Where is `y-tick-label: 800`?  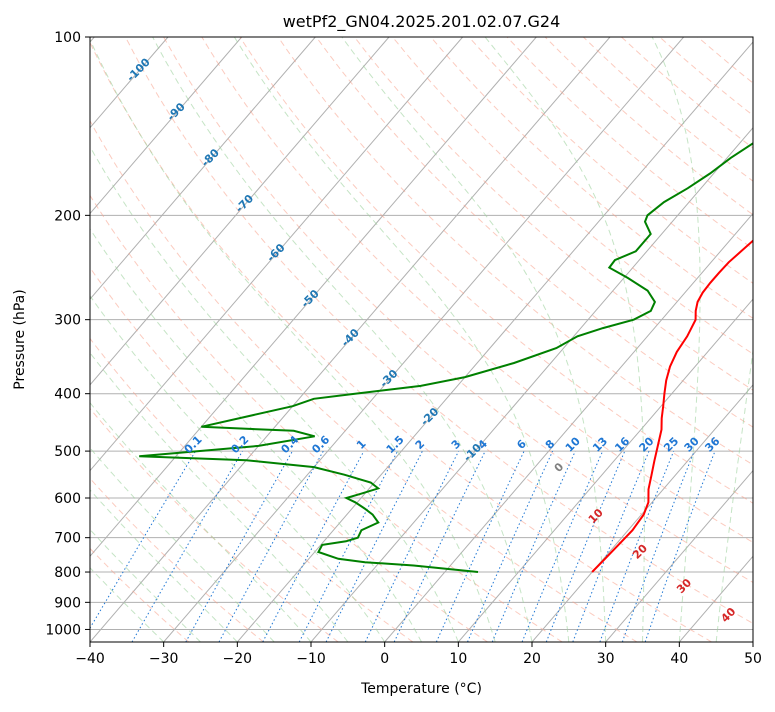 y-tick-label: 800 is located at coordinates (67, 573).